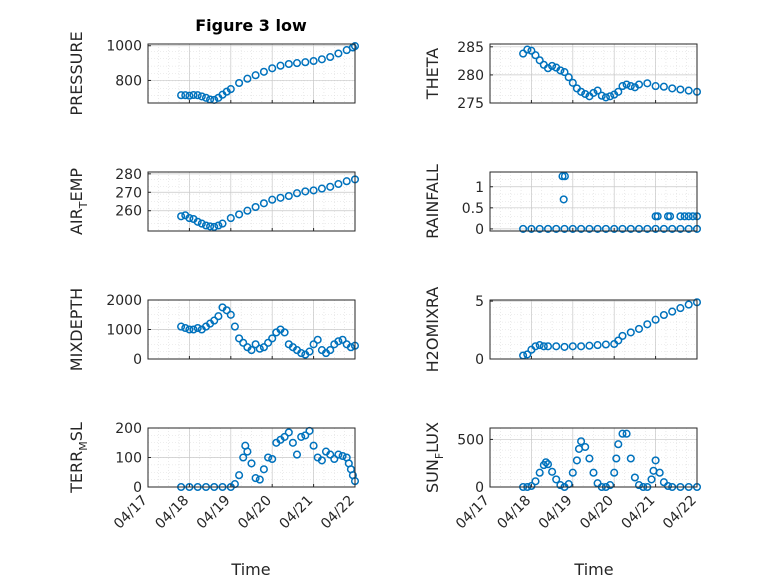 The image size is (778, 583). Describe the element at coordinates (213, 329) in the screenshot. I see `subplot-5: 0 1000 2000 MIXDEPTH` at that location.